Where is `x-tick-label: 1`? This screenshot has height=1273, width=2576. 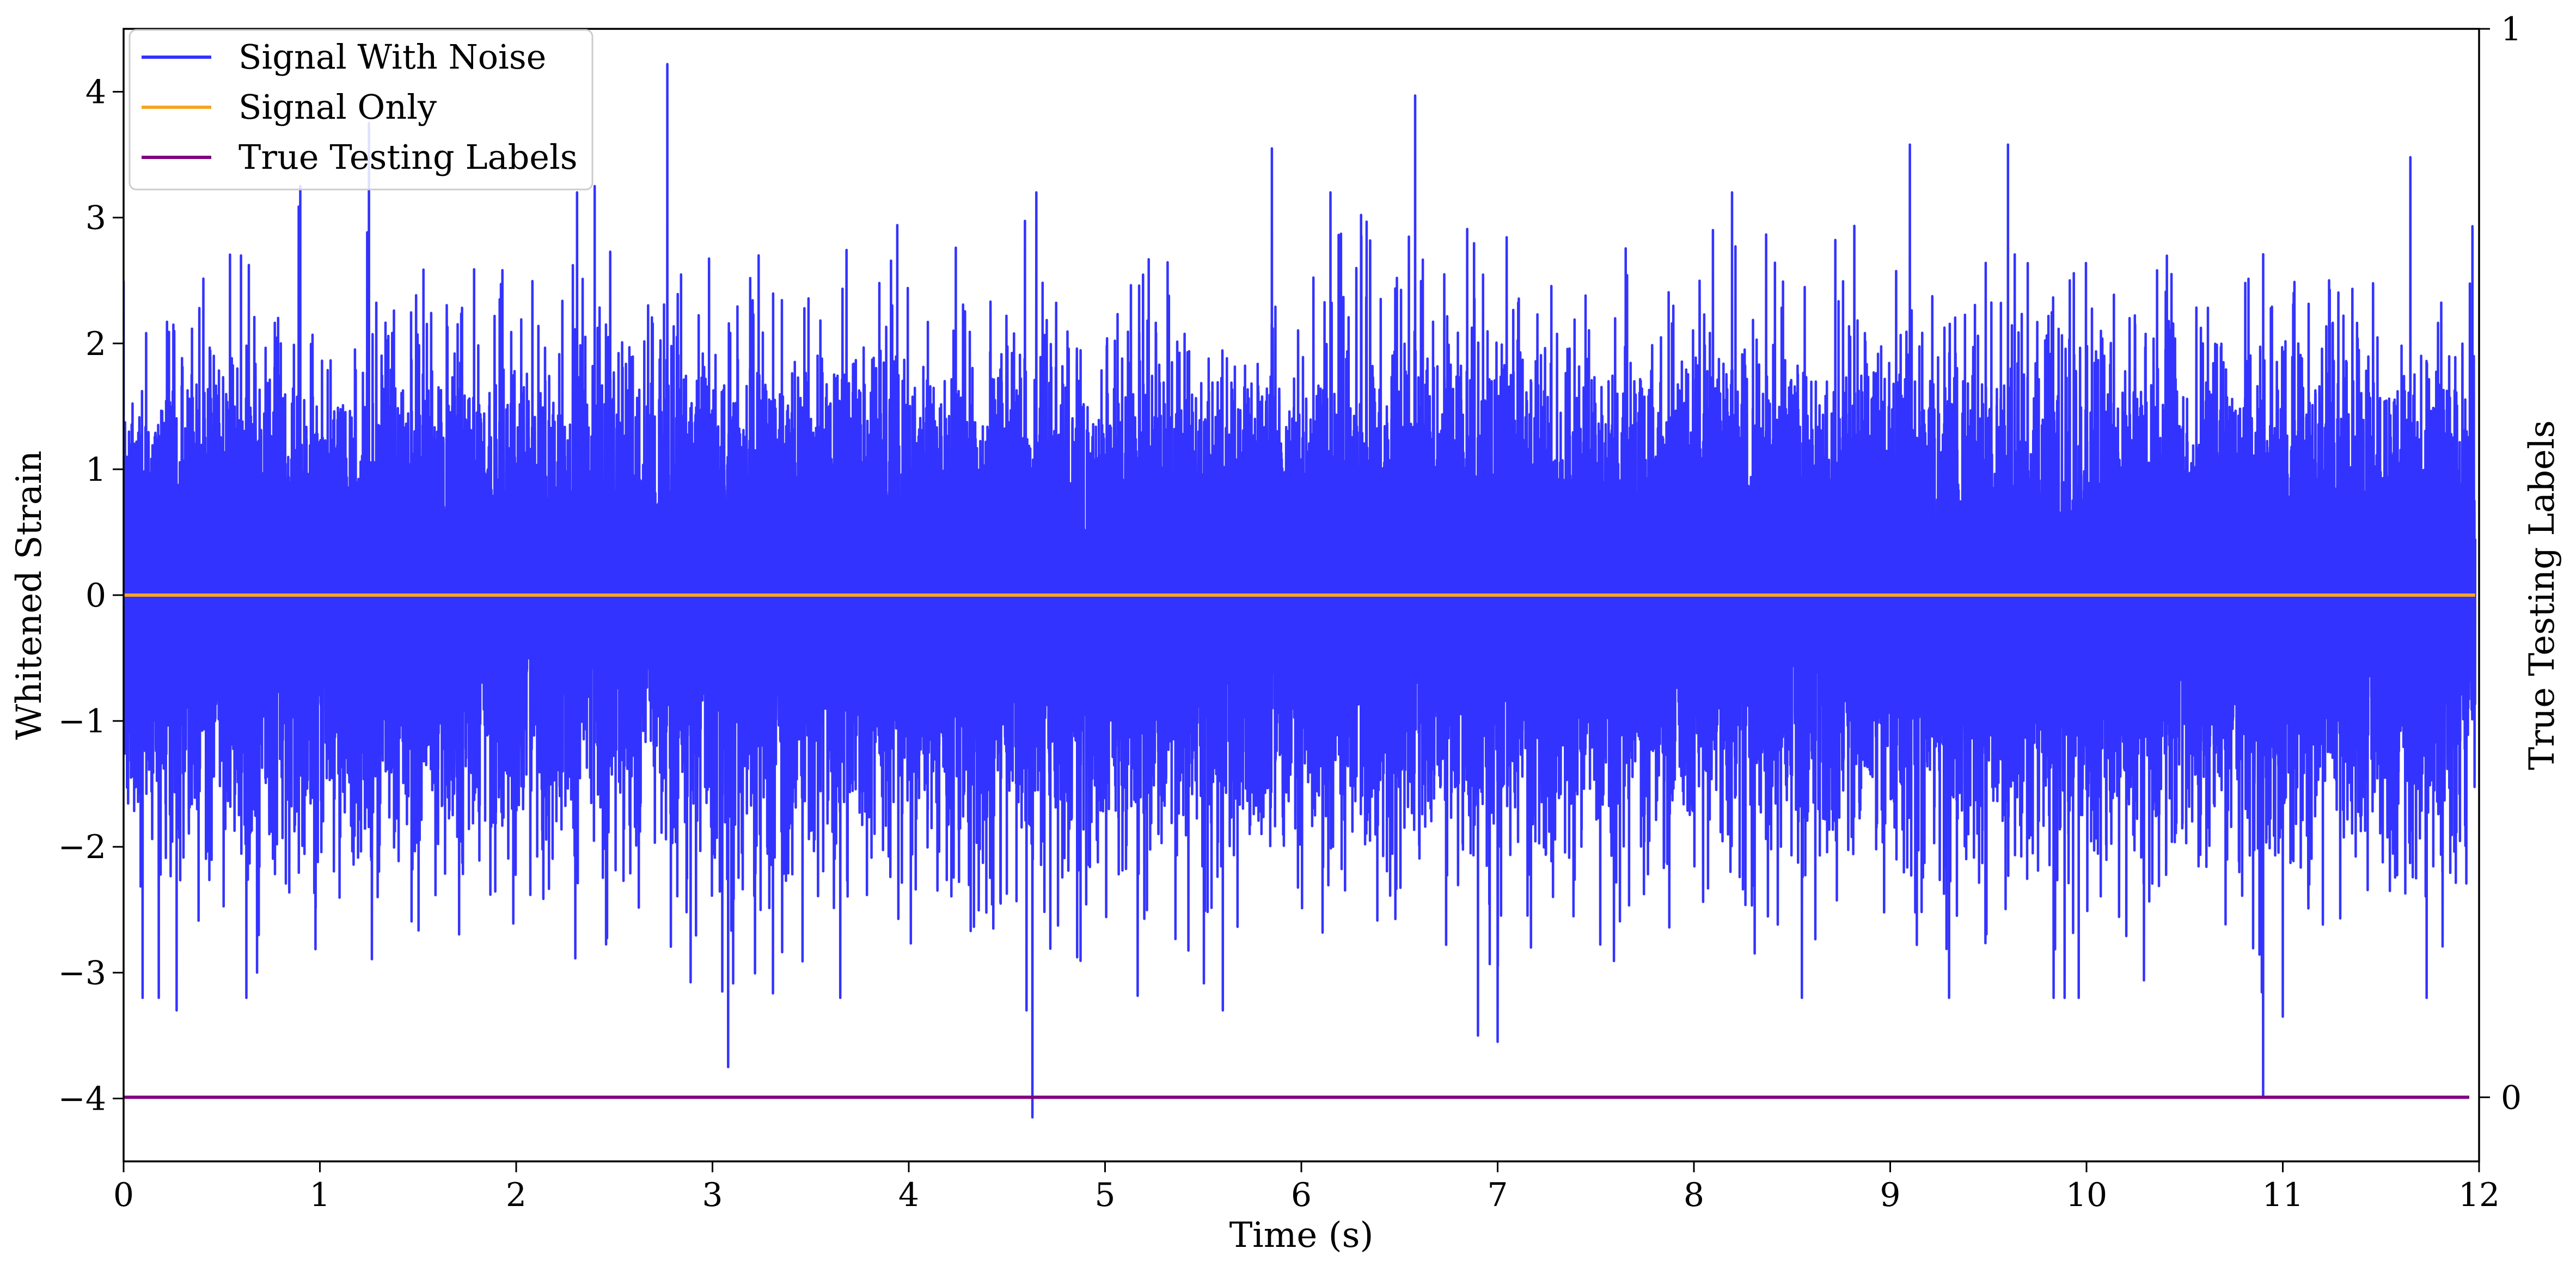 x-tick-label: 1 is located at coordinates (319, 1195).